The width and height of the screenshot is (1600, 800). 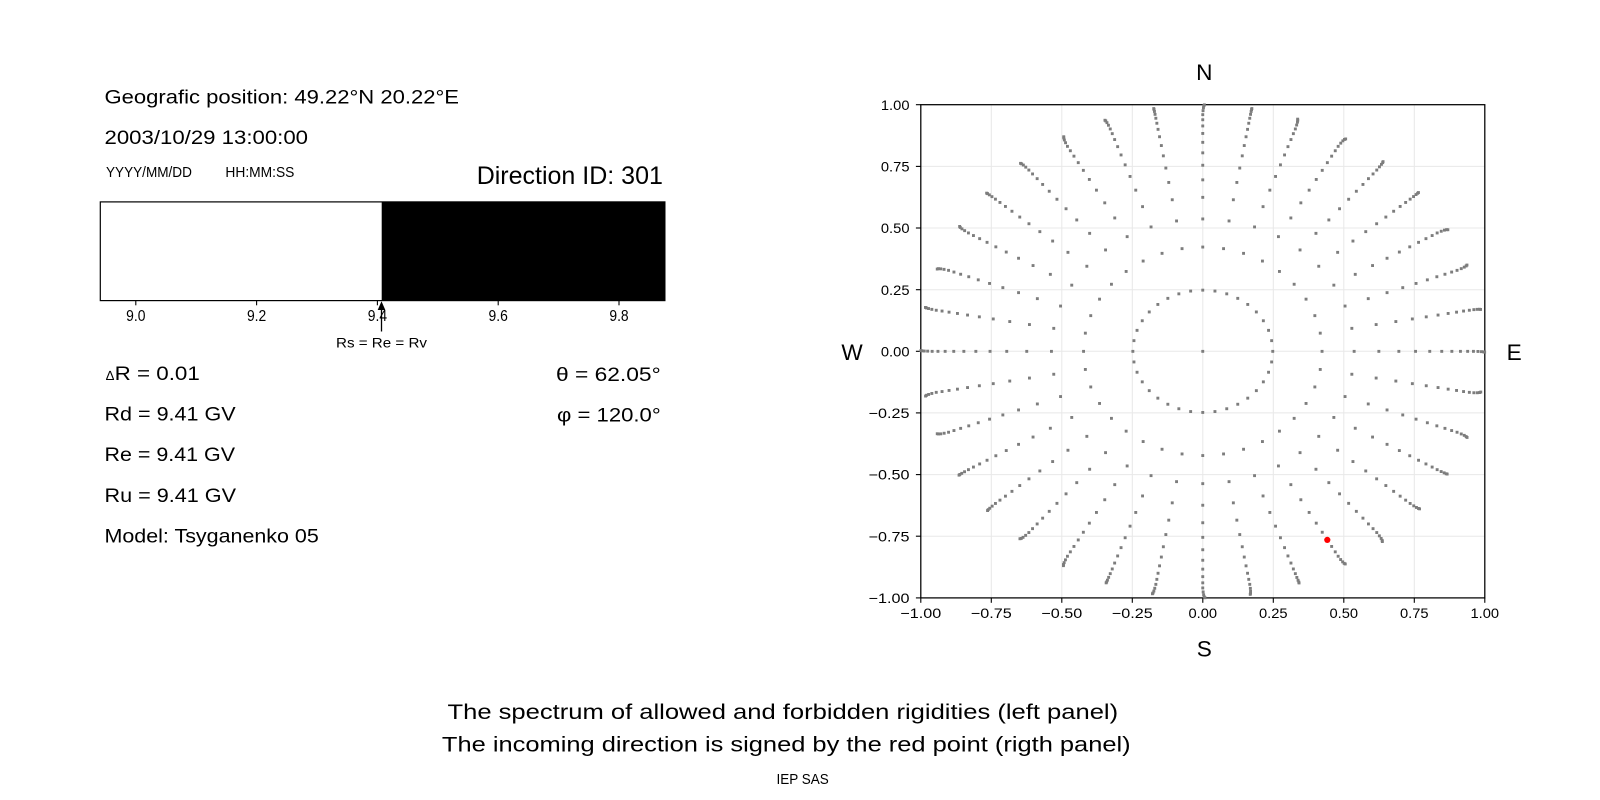 I want to click on svg-text: 9.8, so click(x=618, y=316).